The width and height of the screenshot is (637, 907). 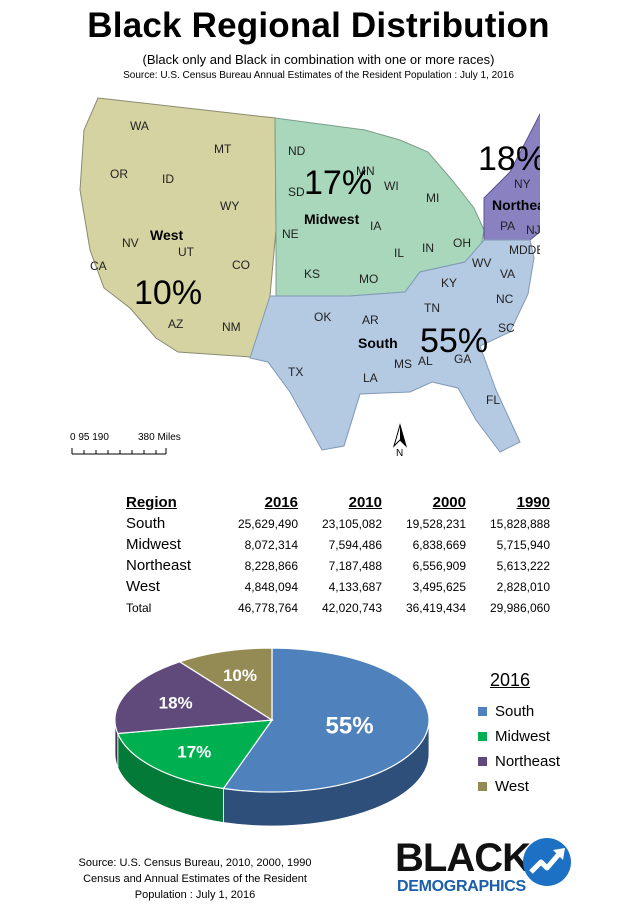 What do you see at coordinates (368, 279) in the screenshot?
I see `state-label-mo: MO` at bounding box center [368, 279].